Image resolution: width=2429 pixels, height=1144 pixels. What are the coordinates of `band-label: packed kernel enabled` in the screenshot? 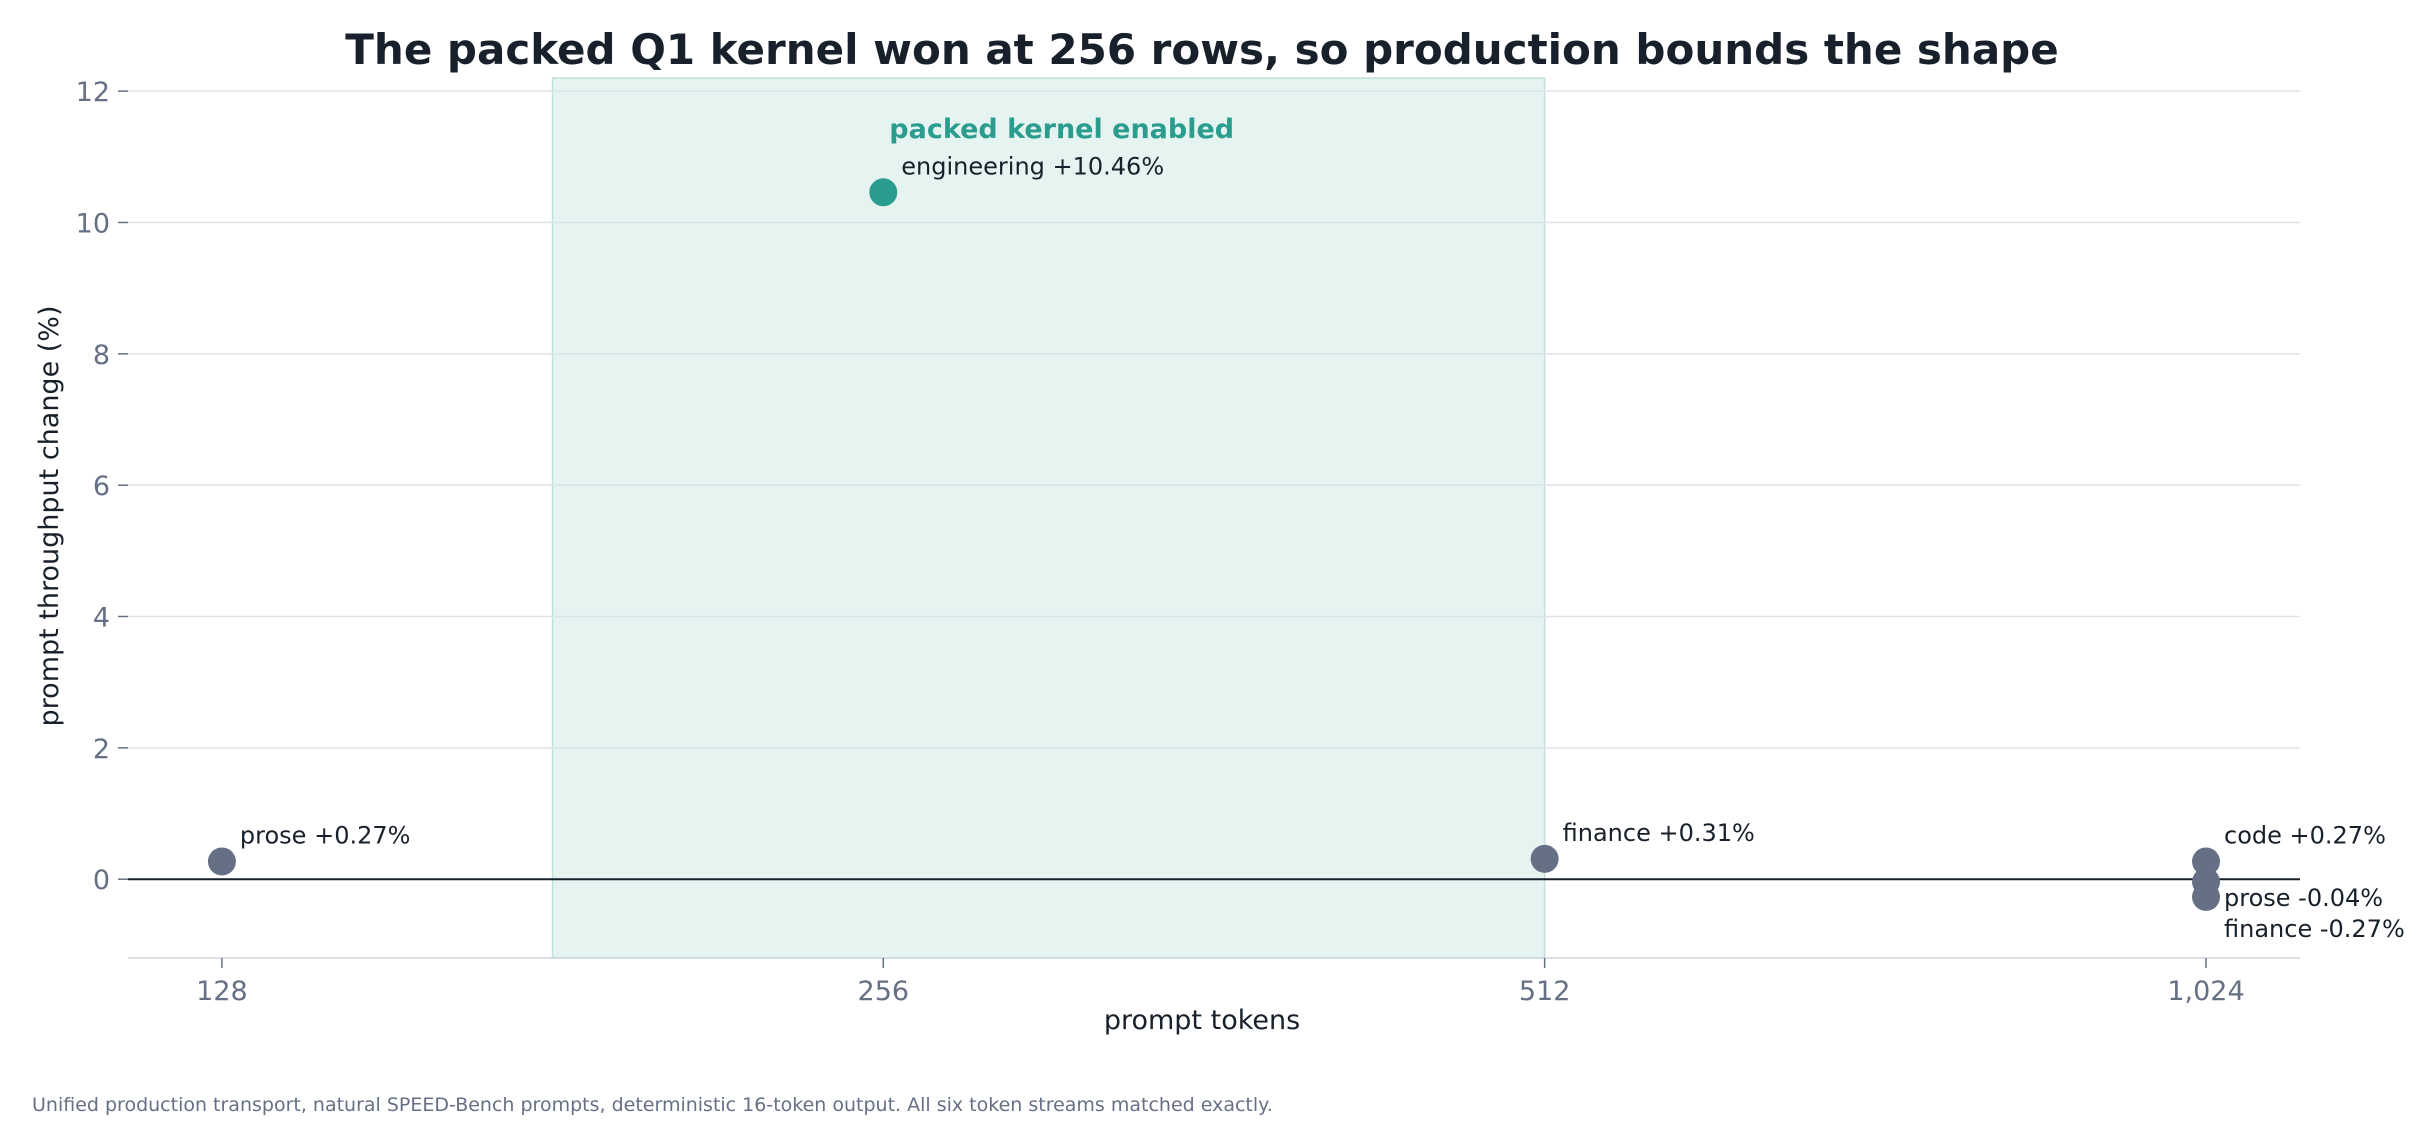 It's located at (1061, 129).